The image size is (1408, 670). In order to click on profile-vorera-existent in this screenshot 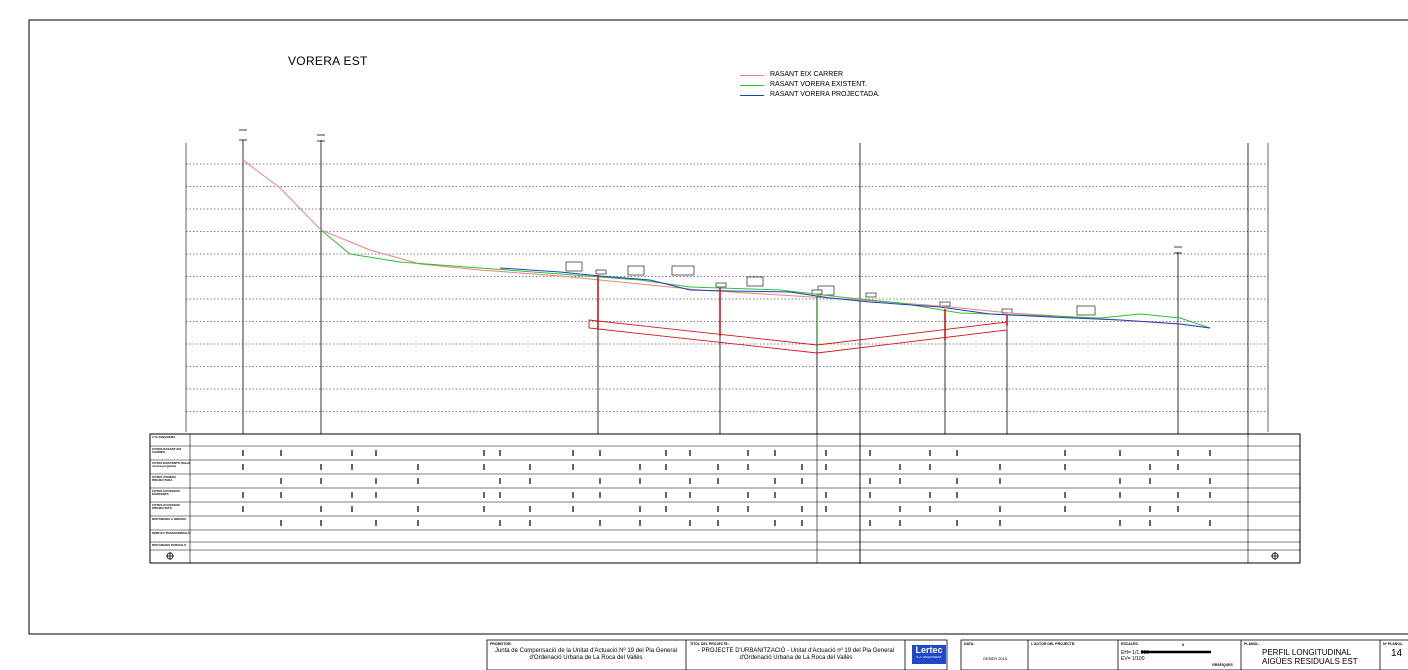, I will do `click(765, 279)`.